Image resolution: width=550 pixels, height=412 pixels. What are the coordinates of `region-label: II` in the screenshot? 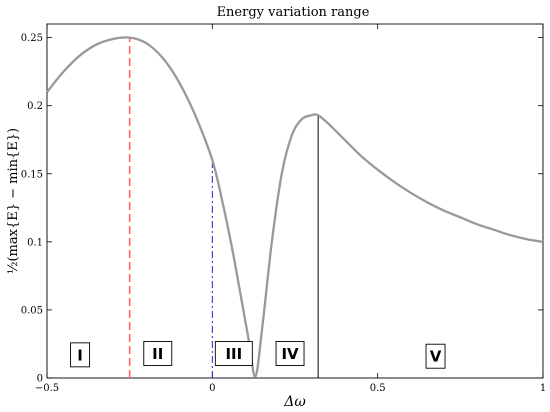 It's located at (157, 354).